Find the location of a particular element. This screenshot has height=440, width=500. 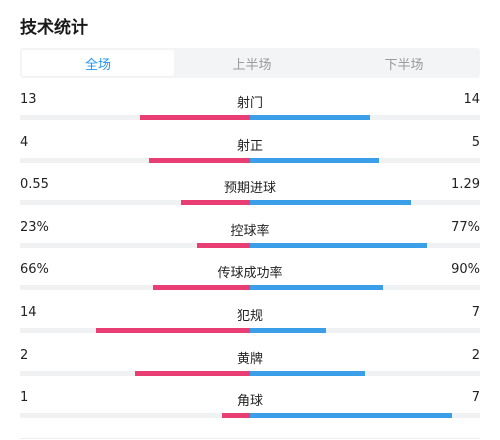

home-value: 2 is located at coordinates (24, 355).